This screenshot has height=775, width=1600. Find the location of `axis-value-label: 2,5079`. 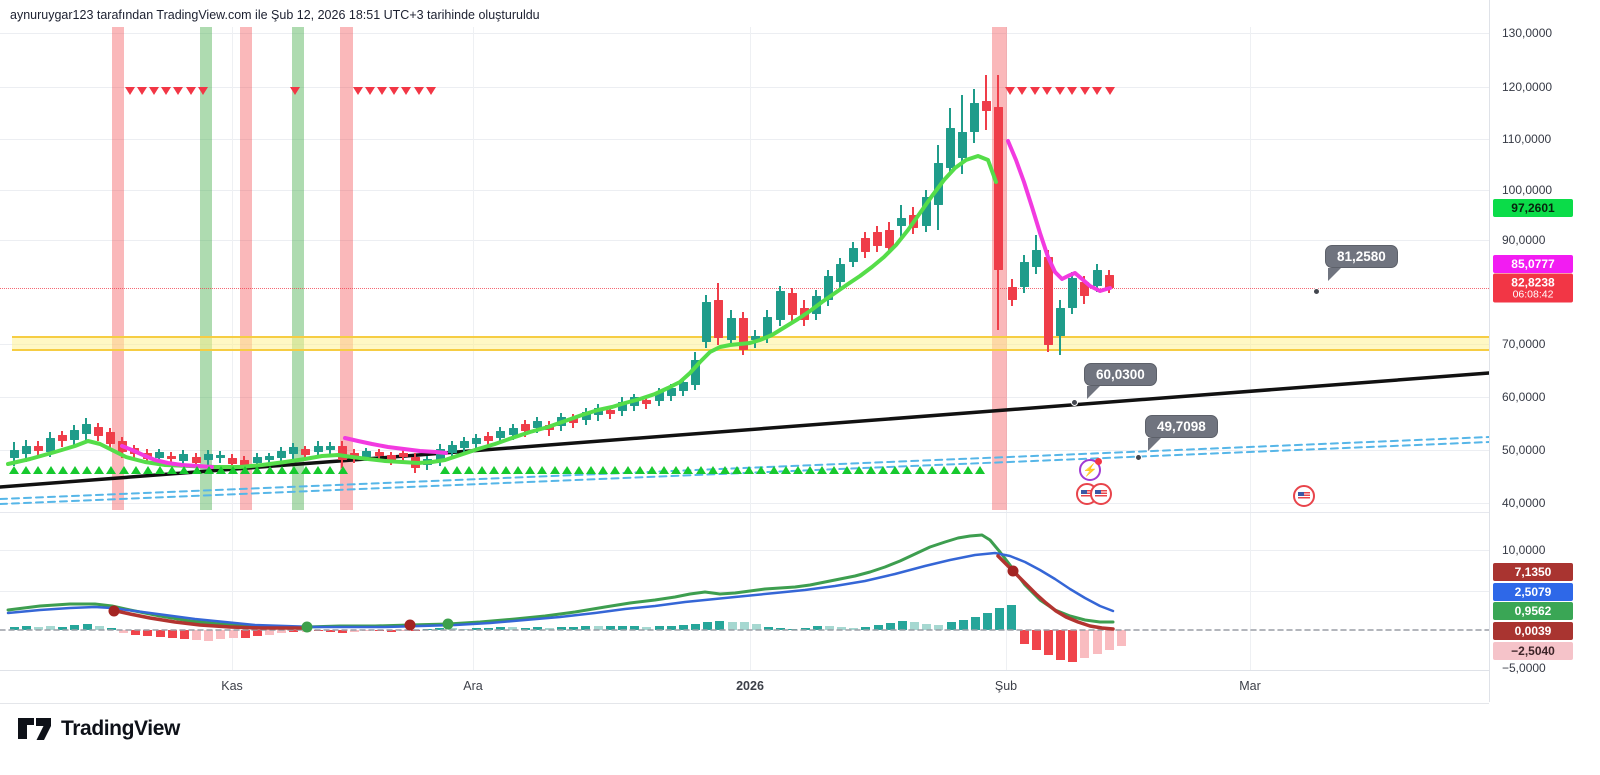

axis-value-label: 2,5079 is located at coordinates (1533, 592).